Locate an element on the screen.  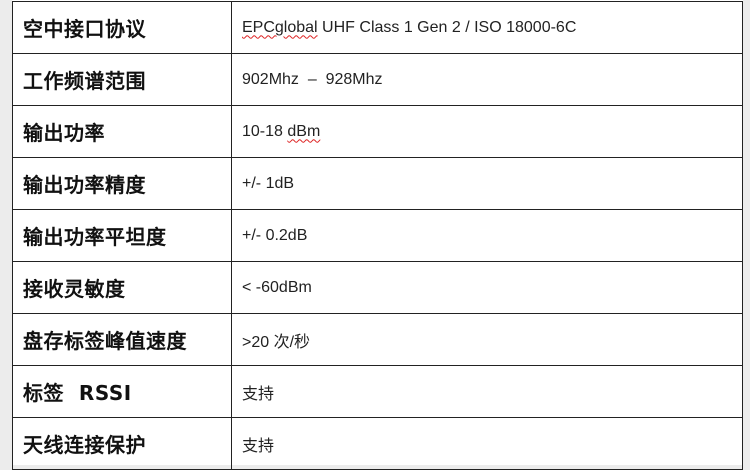
table-row: 接收灵敏度 < -60dBm is located at coordinates (377, 287).